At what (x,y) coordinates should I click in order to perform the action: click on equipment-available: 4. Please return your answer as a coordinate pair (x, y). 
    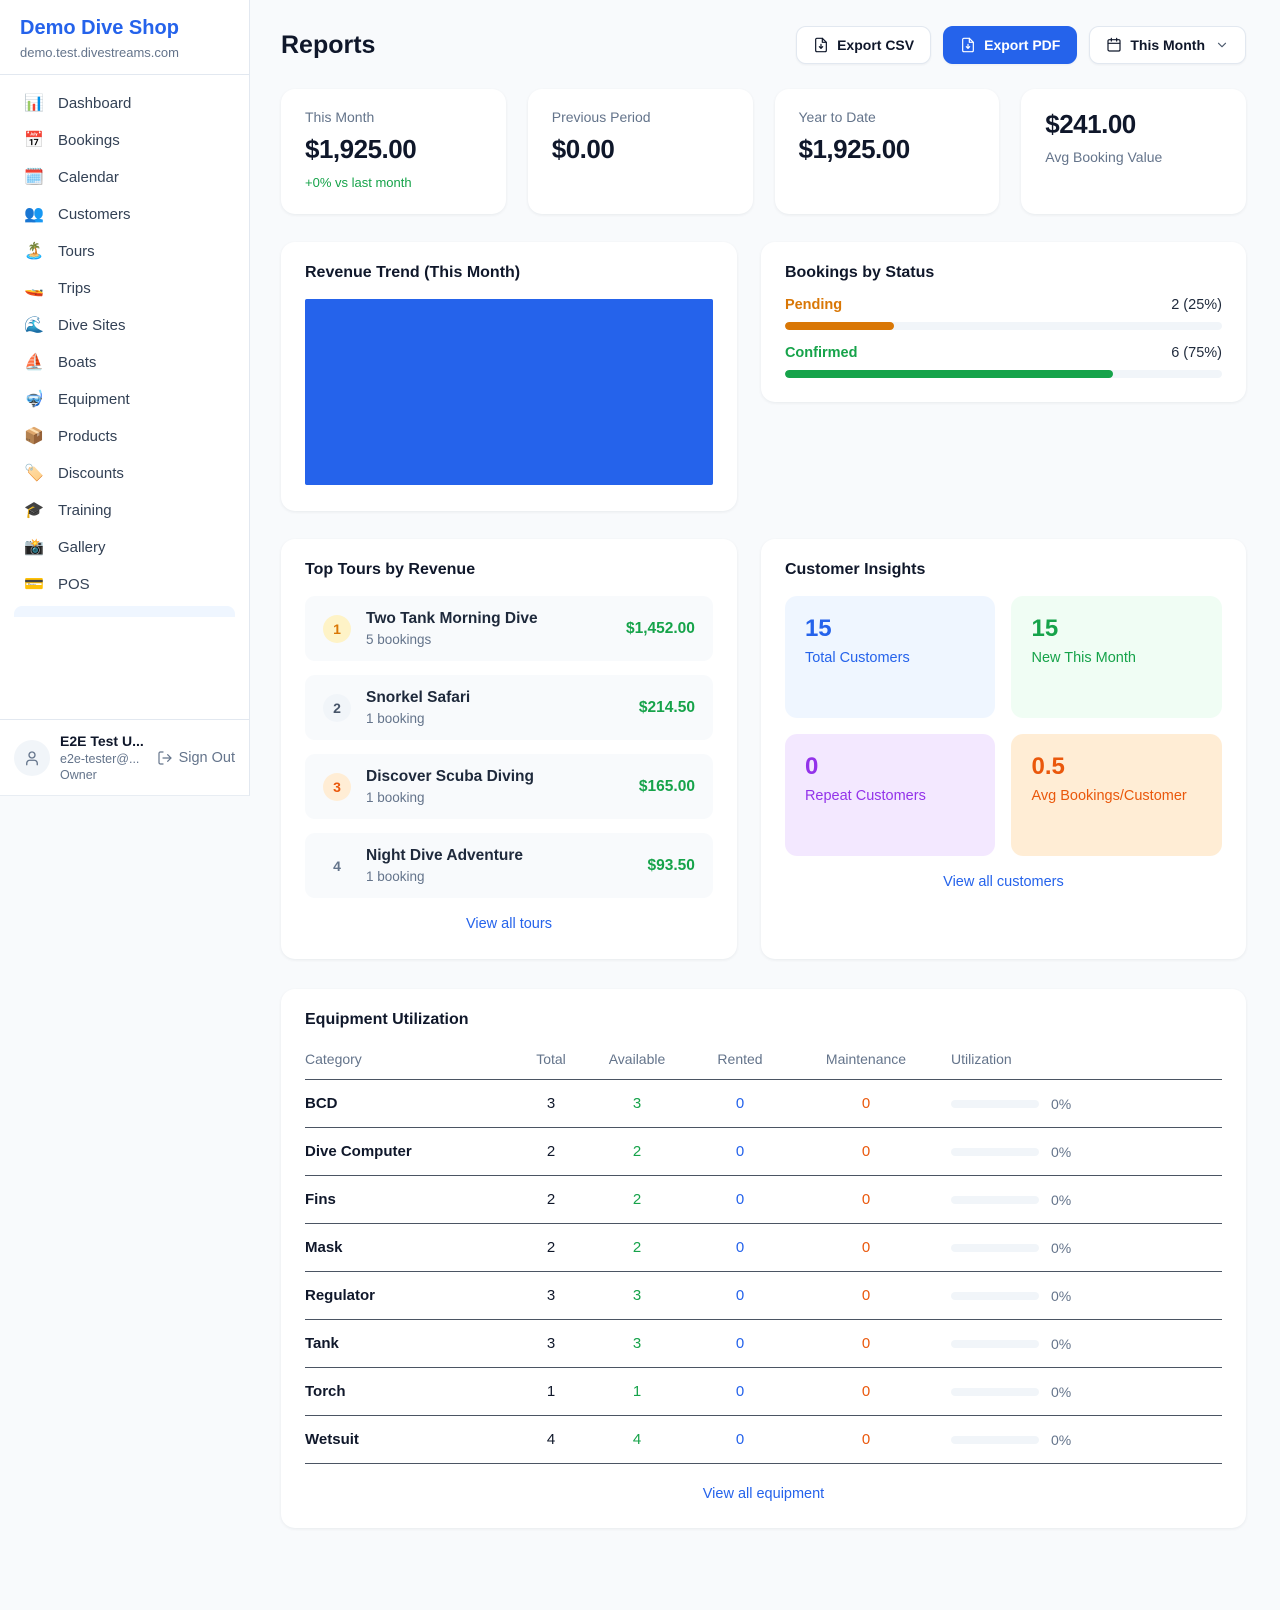
    Looking at the image, I should click on (637, 1439).